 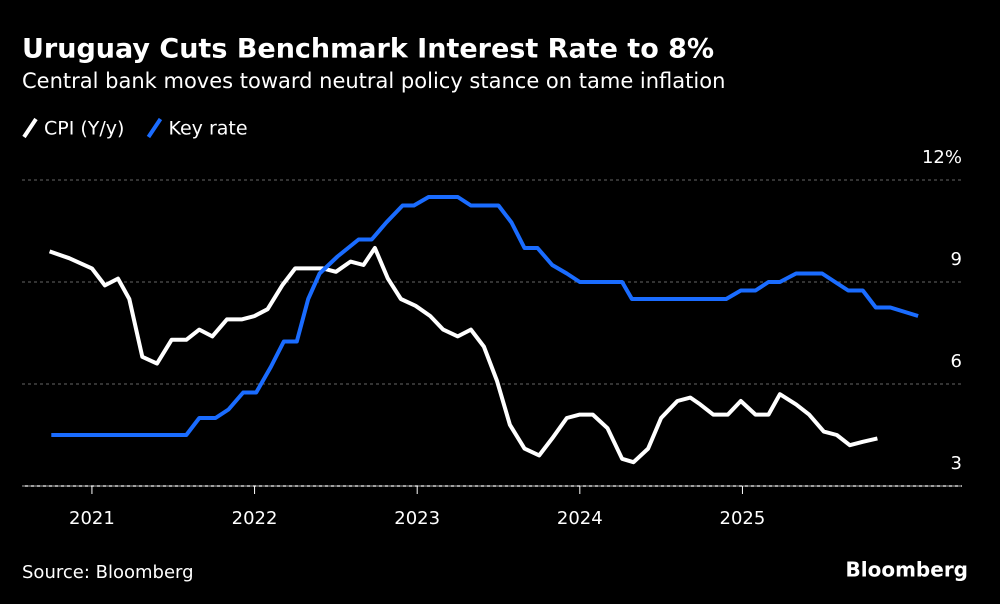 I want to click on legend-label: CPI (Y/y), so click(x=84, y=129).